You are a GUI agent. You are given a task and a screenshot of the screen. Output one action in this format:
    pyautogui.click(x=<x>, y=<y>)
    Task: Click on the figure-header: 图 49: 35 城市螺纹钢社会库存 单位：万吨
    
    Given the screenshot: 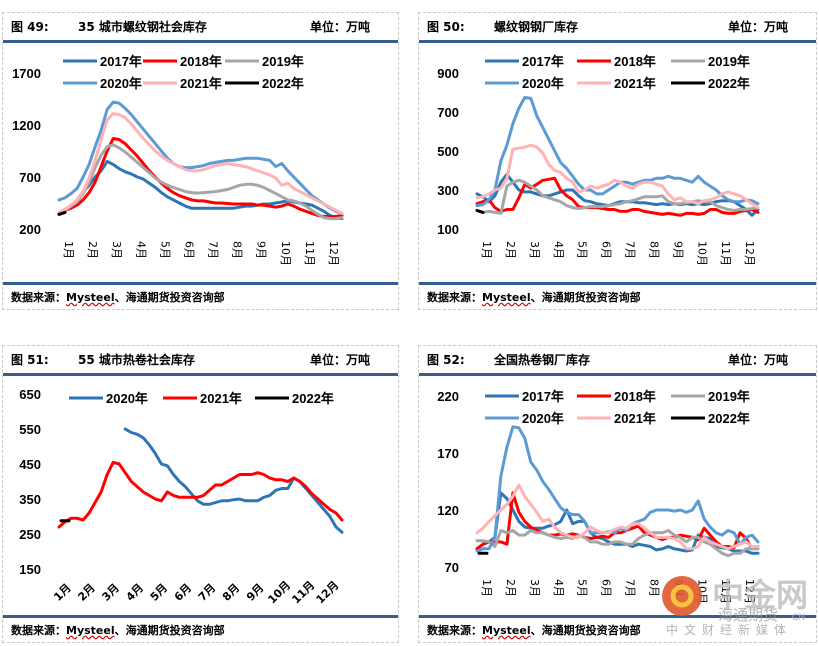 What is the action you would take?
    pyautogui.click(x=200, y=28)
    